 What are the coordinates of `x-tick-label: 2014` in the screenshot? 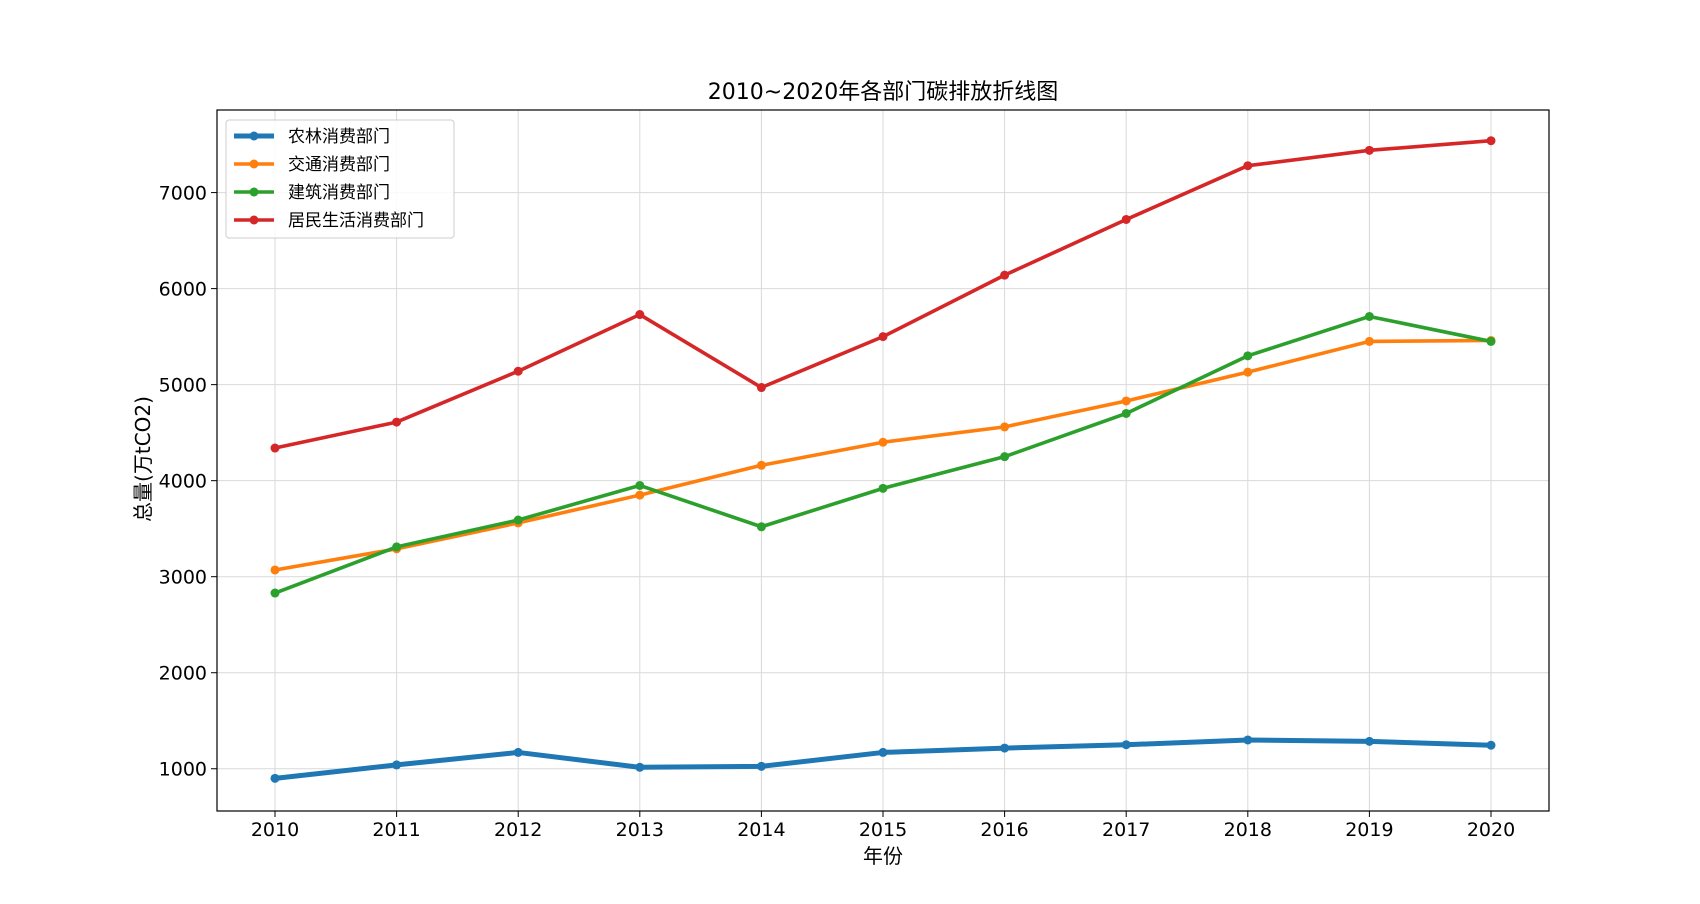 It's located at (761, 830).